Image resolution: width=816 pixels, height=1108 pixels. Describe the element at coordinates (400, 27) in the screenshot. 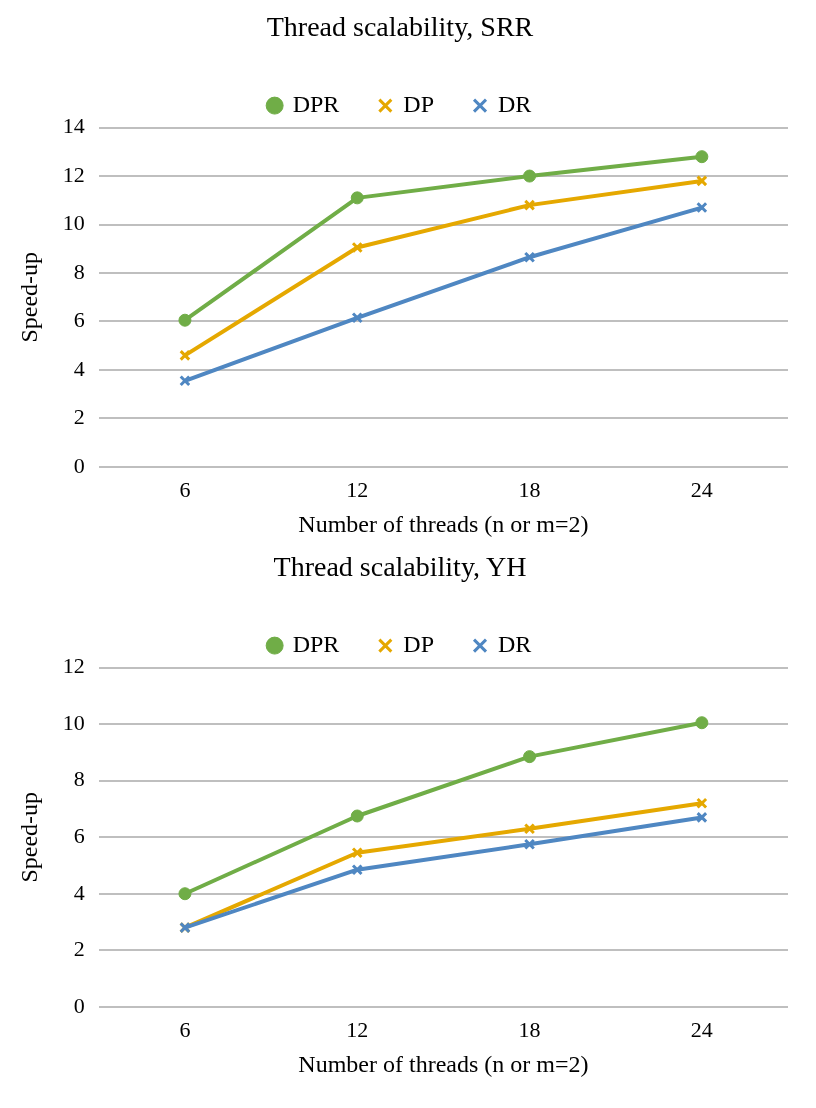

I see `chart-title: Thread scalability, SRR` at that location.